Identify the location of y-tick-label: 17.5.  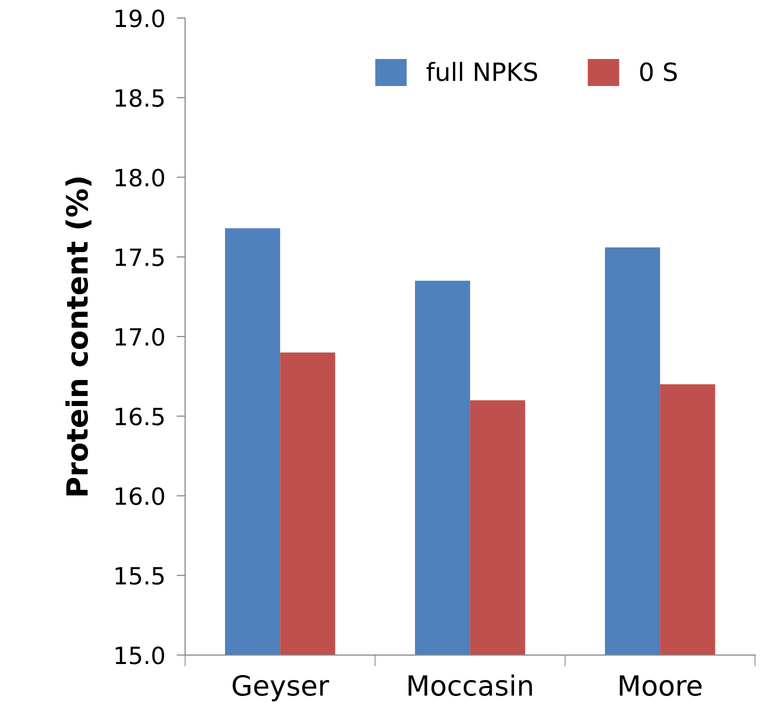
(140, 257).